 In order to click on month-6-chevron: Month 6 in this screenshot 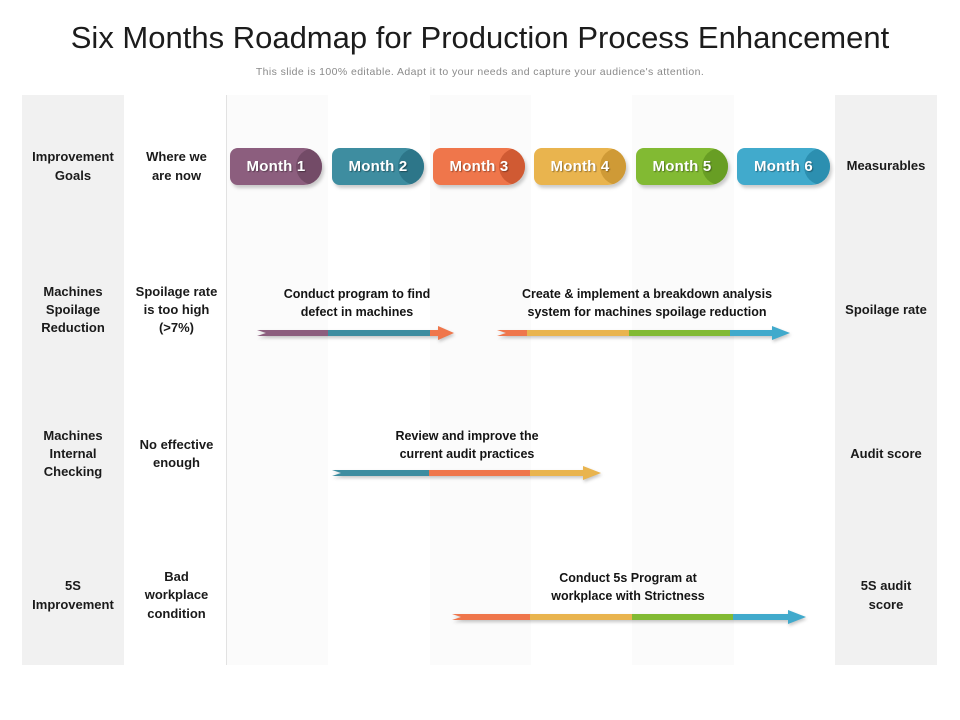, I will do `click(783, 166)`.